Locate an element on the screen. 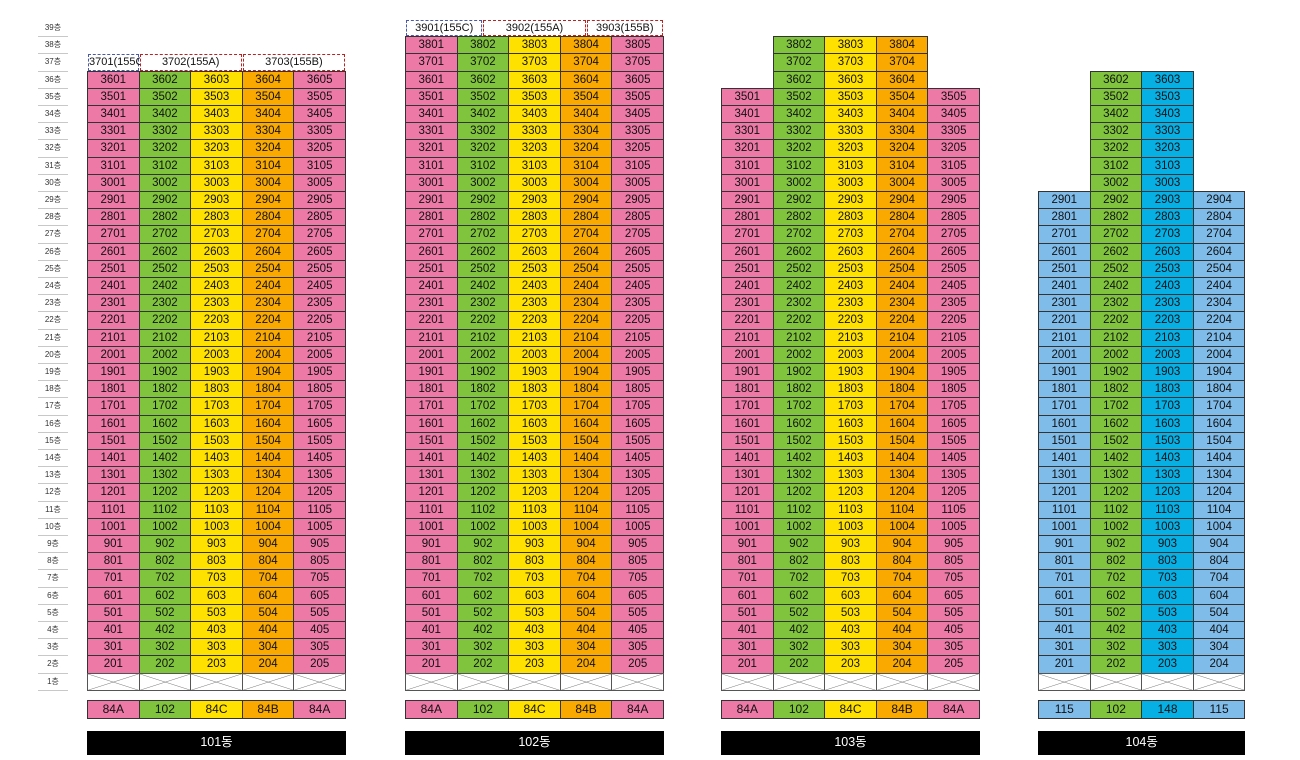 This screenshot has height=760, width=1300. unit-cell: 903 is located at coordinates (534, 544).